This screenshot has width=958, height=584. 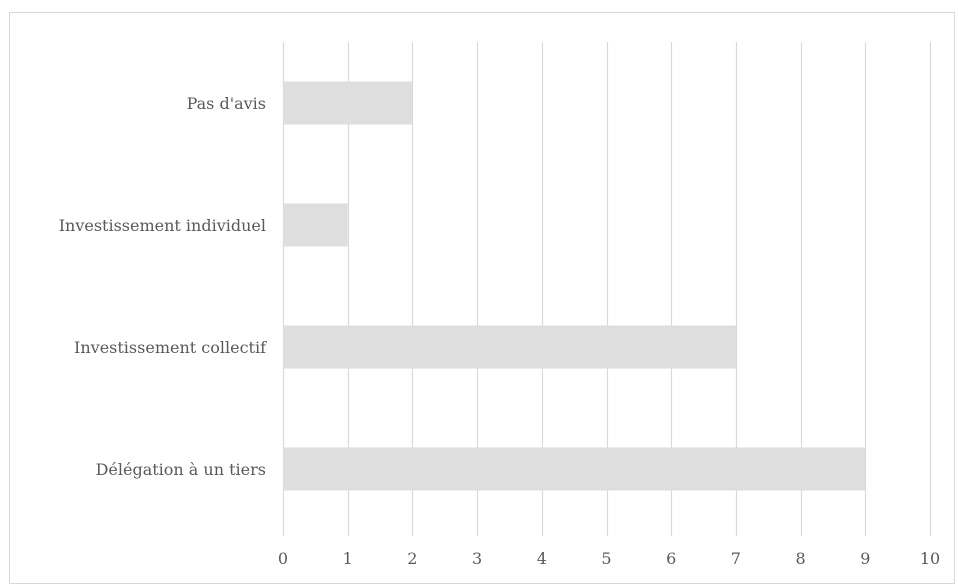 What do you see at coordinates (181, 469) in the screenshot?
I see `category-label: Délégation à un tiers` at bounding box center [181, 469].